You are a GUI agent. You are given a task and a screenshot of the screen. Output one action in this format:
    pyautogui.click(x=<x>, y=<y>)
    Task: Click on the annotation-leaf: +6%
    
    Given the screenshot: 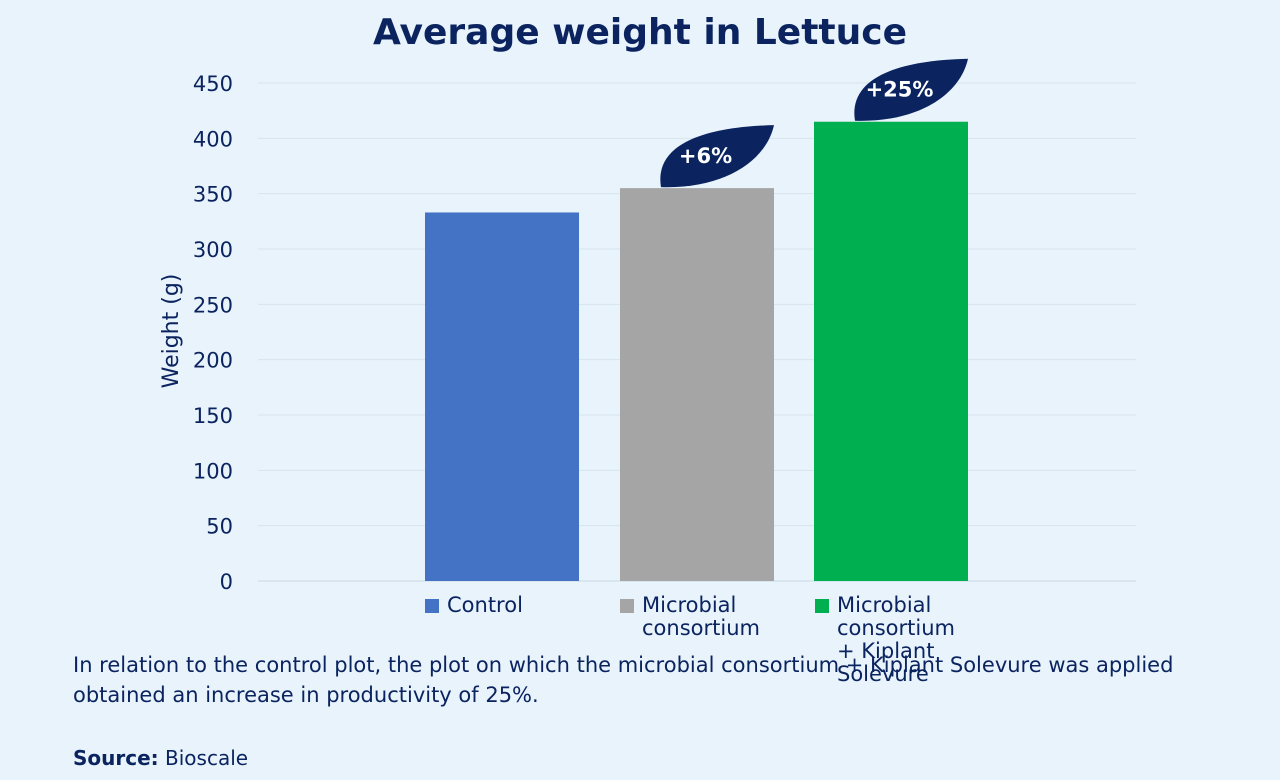 What is the action you would take?
    pyautogui.click(x=717, y=156)
    